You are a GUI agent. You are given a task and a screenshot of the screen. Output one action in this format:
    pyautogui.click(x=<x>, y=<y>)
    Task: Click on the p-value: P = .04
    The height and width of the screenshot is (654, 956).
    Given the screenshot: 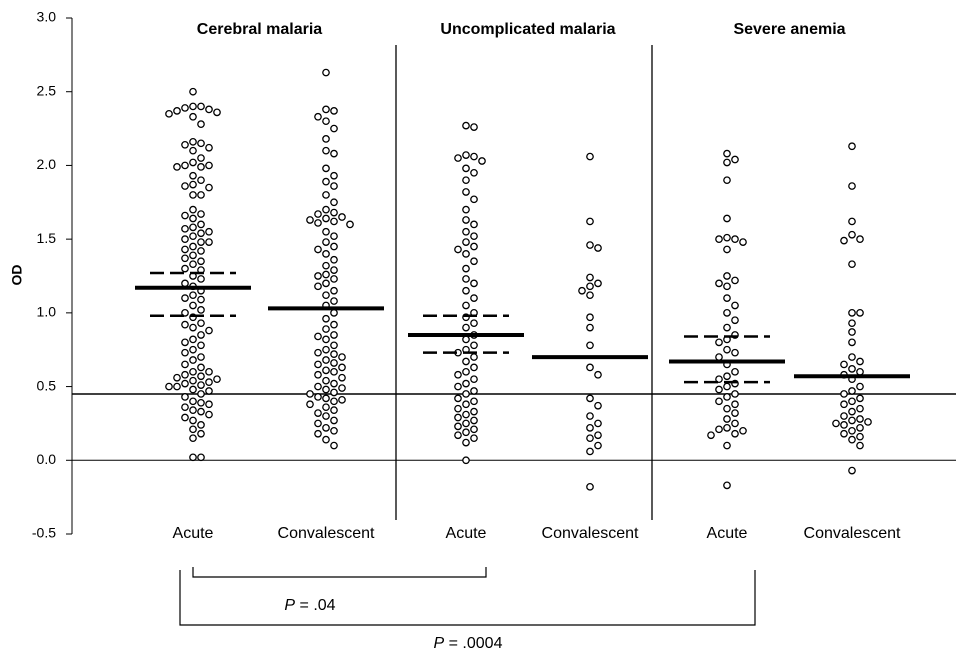 What is the action you would take?
    pyautogui.click(x=309, y=605)
    